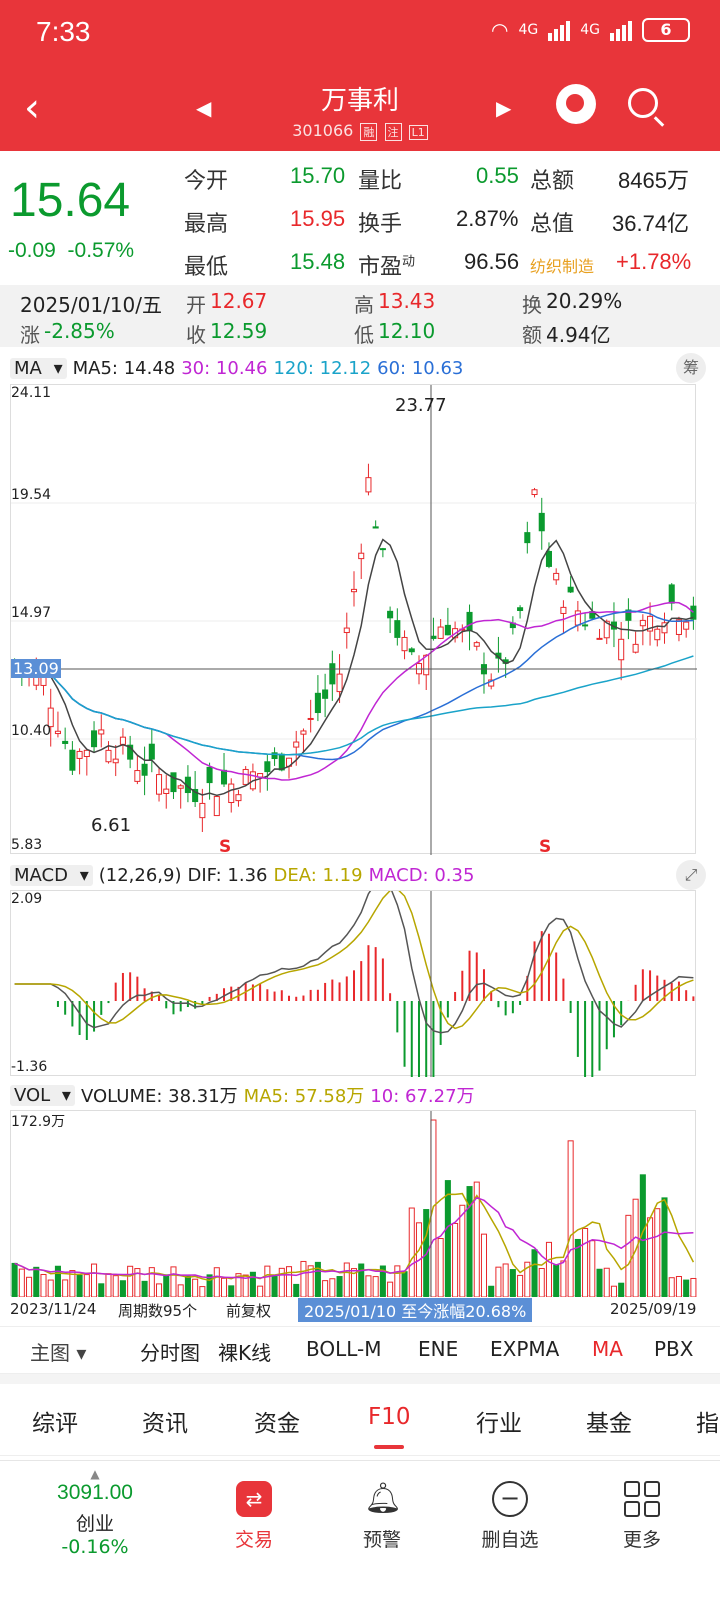 The height and width of the screenshot is (1600, 720). What do you see at coordinates (607, 1349) in the screenshot?
I see `tab-ma: MA` at bounding box center [607, 1349].